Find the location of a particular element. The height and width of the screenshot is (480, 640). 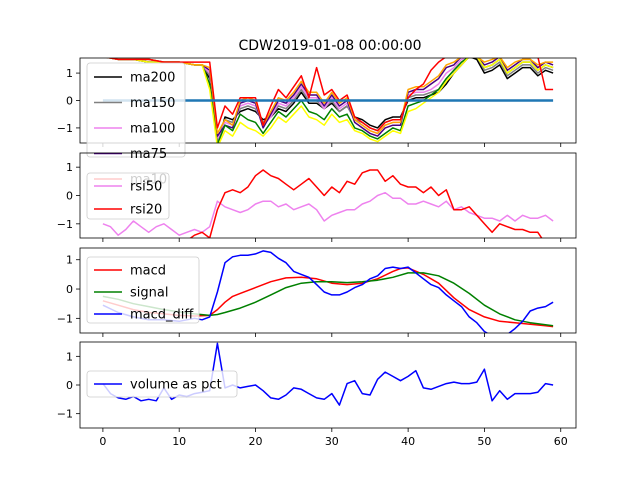

x-tick-label: 50 is located at coordinates (484, 441).